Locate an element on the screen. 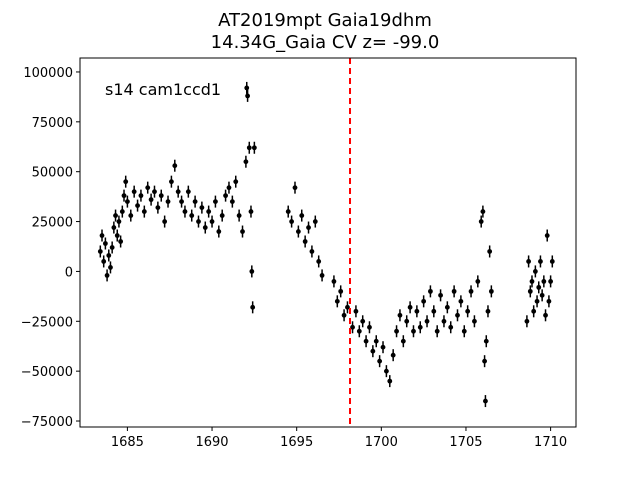 The image size is (640, 480). annotation-label: s14 cam1ccd1 is located at coordinates (163, 89).